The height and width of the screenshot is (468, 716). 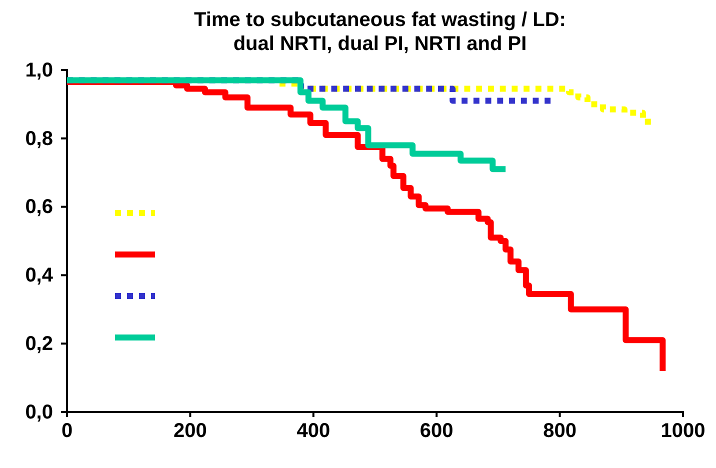 What do you see at coordinates (39, 70) in the screenshot?
I see `y-tick-label: 1,0` at bounding box center [39, 70].